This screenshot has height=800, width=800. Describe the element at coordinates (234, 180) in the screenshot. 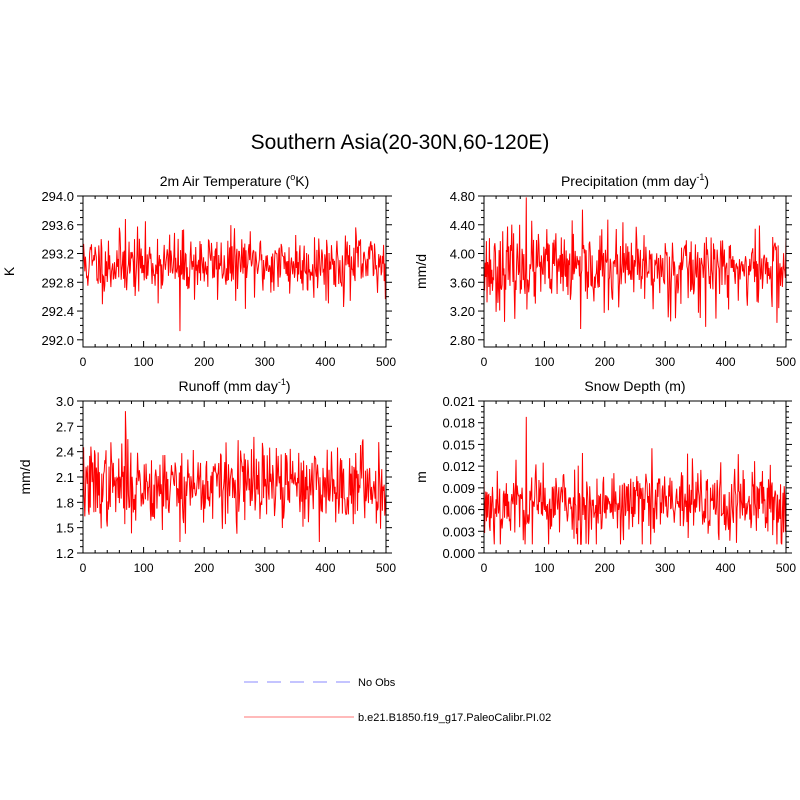

I see `panel-title: 2m Air Temperature (oK)` at that location.